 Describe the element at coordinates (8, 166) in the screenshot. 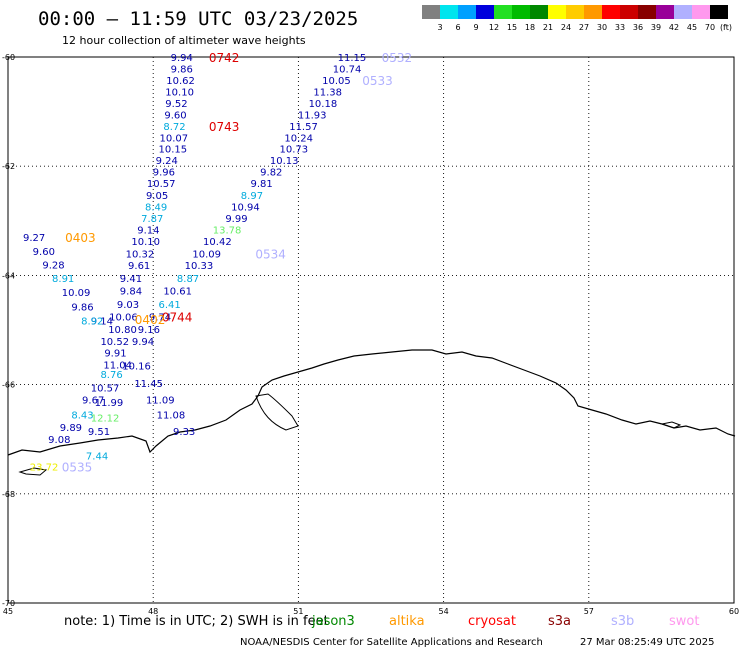

I see `lat-tick-label: -62` at that location.